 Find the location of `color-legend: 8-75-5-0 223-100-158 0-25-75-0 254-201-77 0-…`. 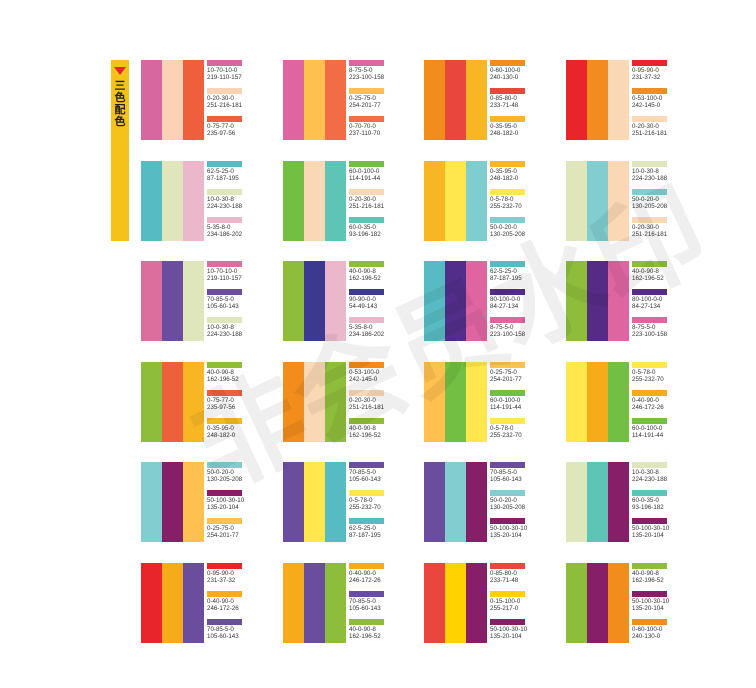

color-legend: 8-75-5-0 223-100-158 0-25-75-0 254-201-77 0-… is located at coordinates (367, 100).